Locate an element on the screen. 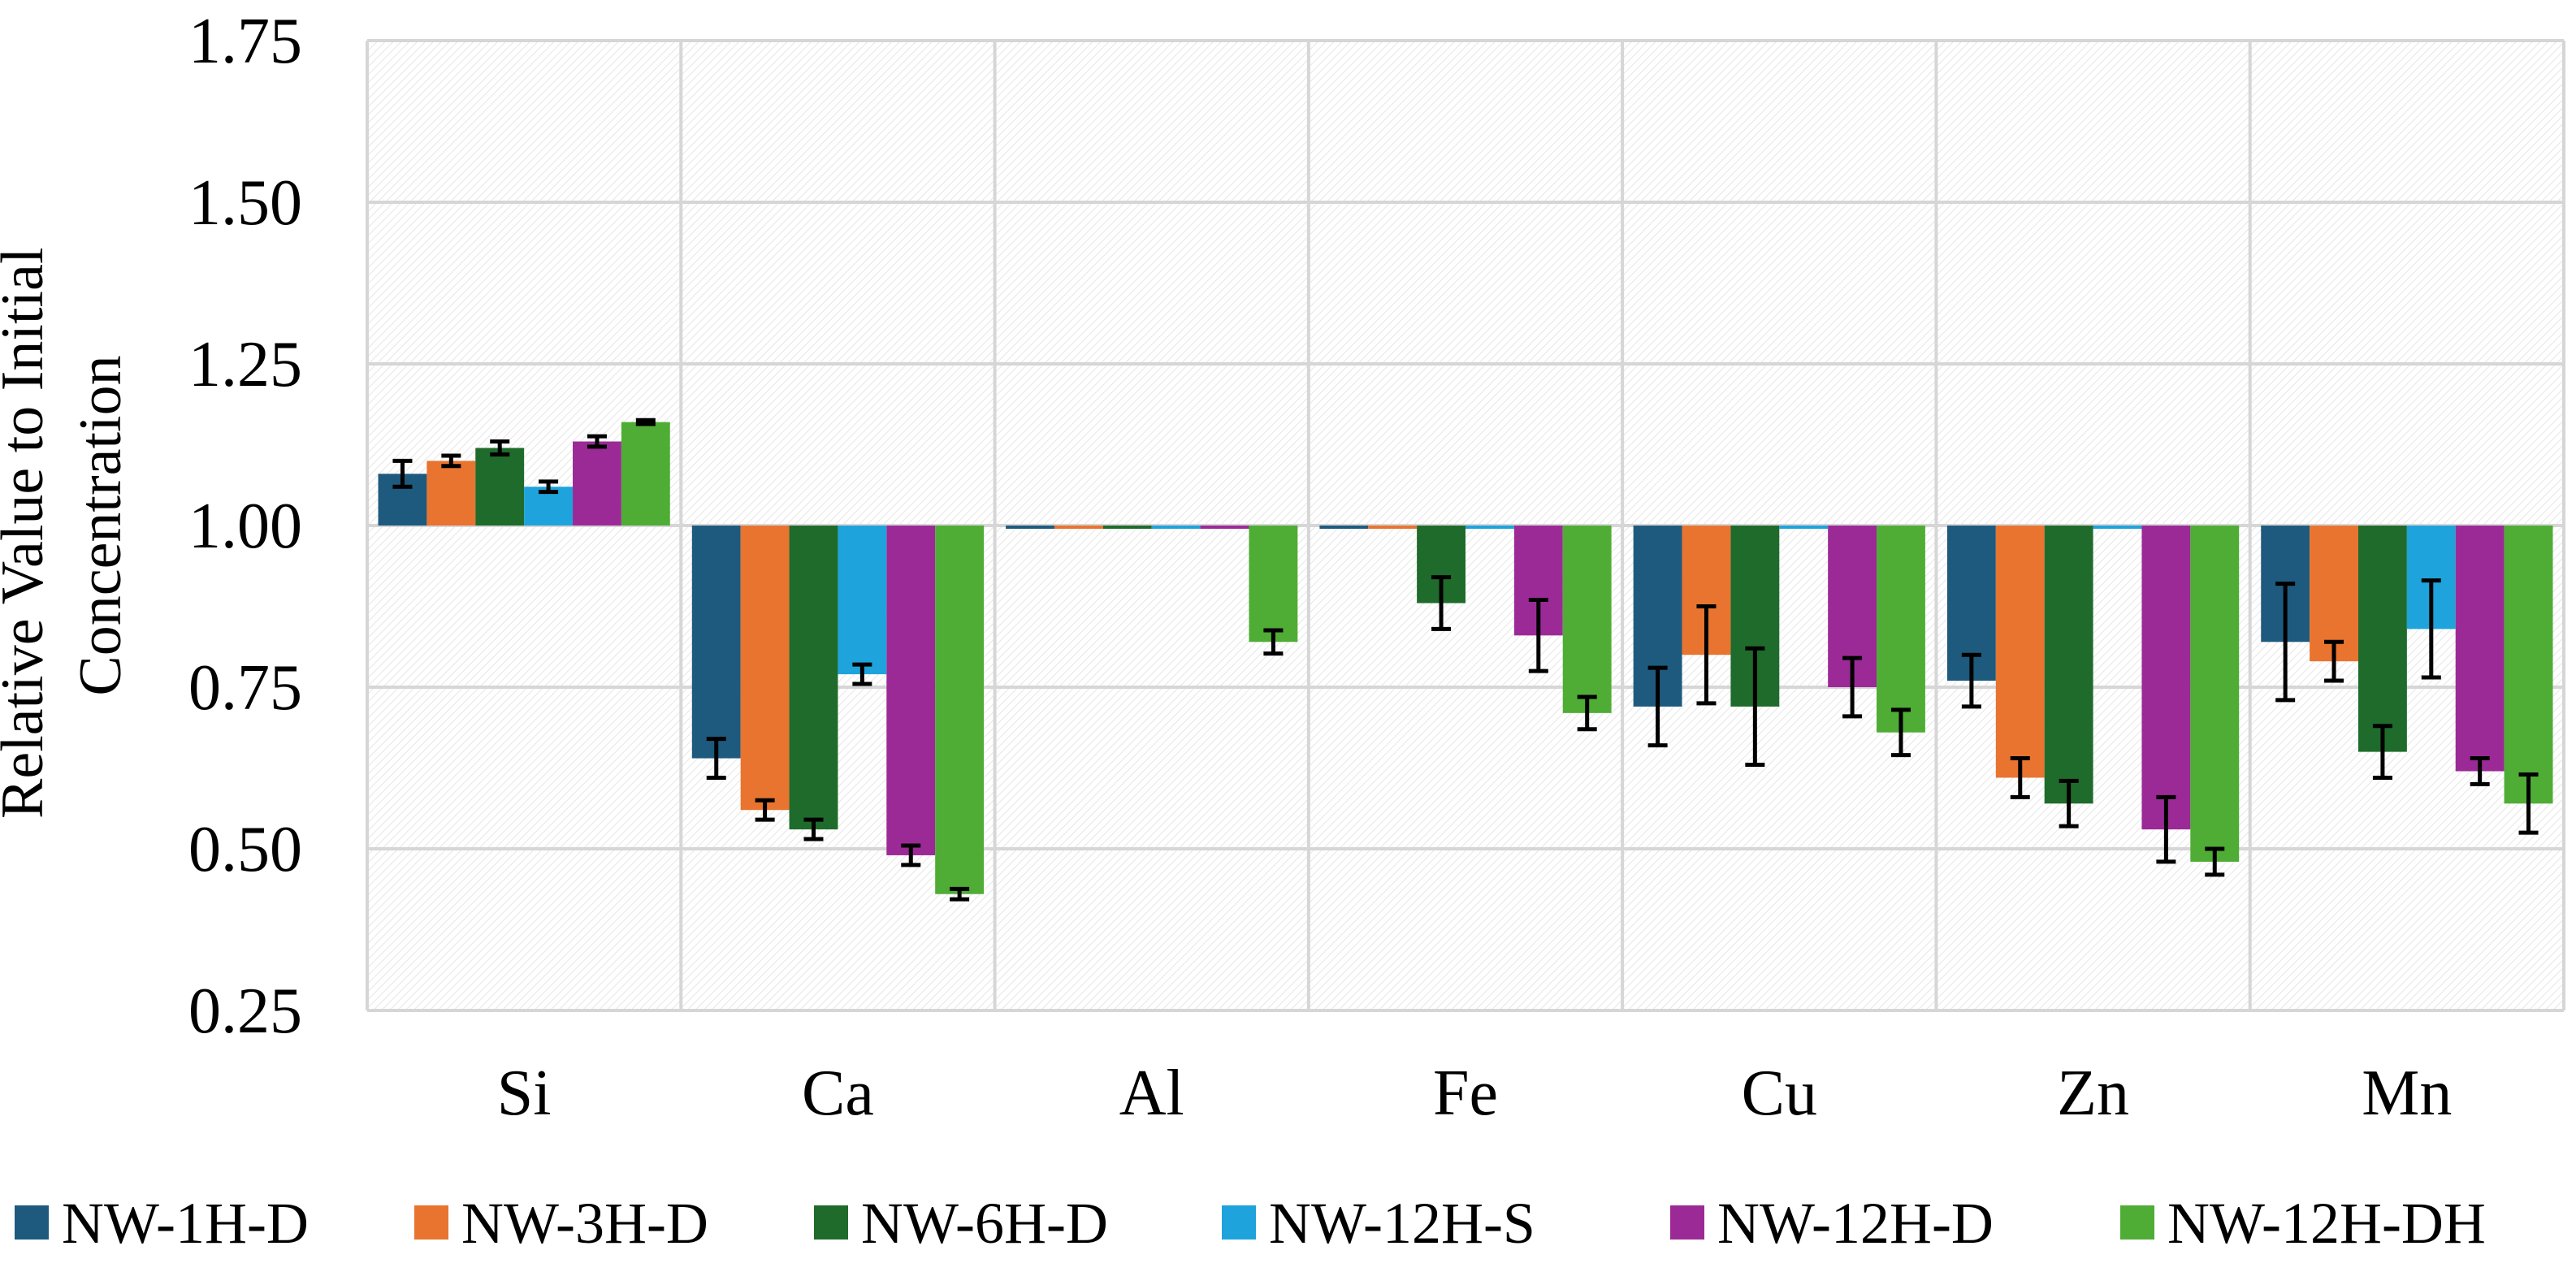 This screenshot has width=2576, height=1272. bar-NW-12H-DH-Zn is located at coordinates (2215, 694).